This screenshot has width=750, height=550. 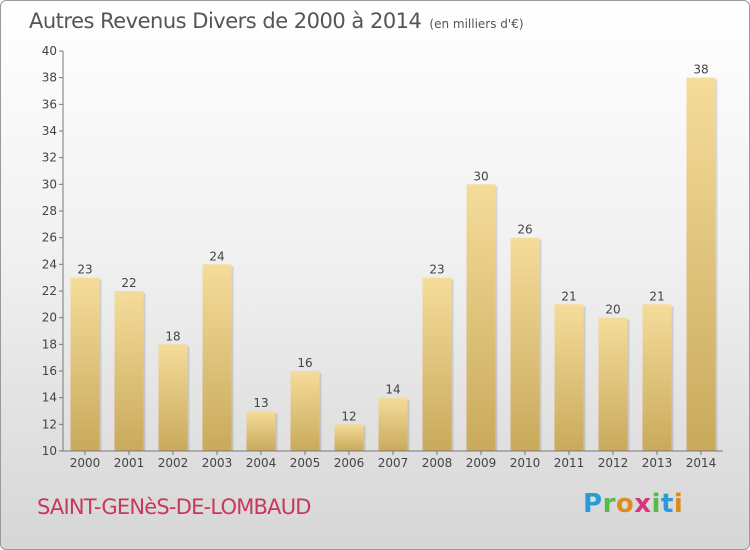 What do you see at coordinates (476, 24) in the screenshot?
I see `chart-unit: (en milliers d'€)` at bounding box center [476, 24].